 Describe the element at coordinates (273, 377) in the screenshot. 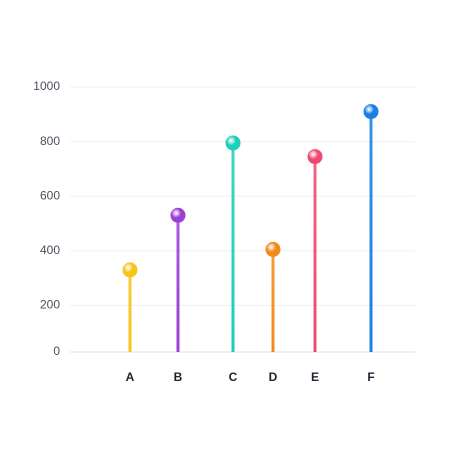

I see `x-tick-label: D` at that location.